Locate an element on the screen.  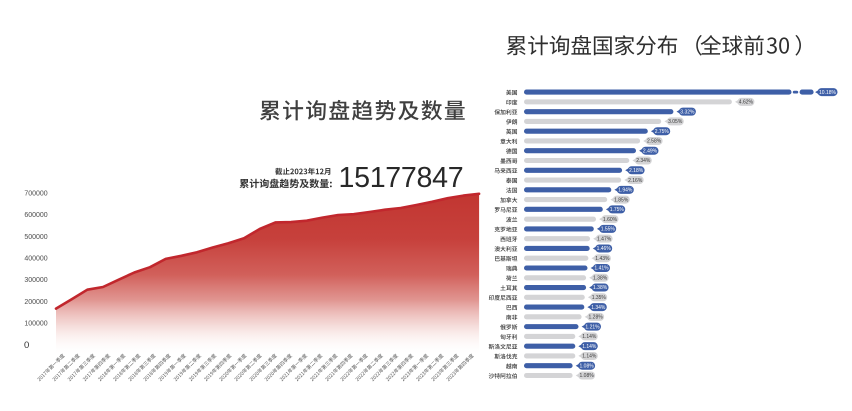
svg-text: 1.85% is located at coordinates (621, 200).